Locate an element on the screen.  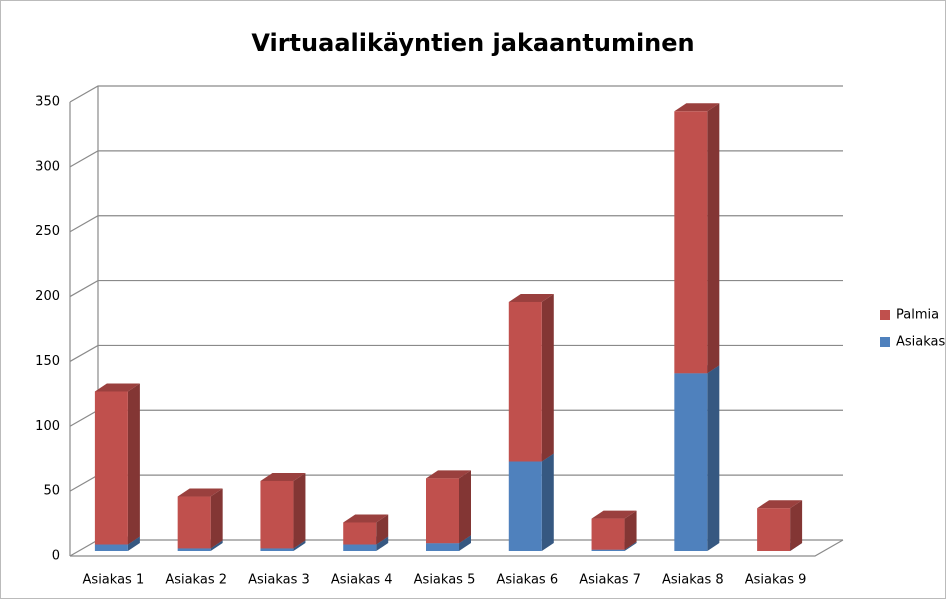
x-tick-label: Asiakas 1 is located at coordinates (114, 580).